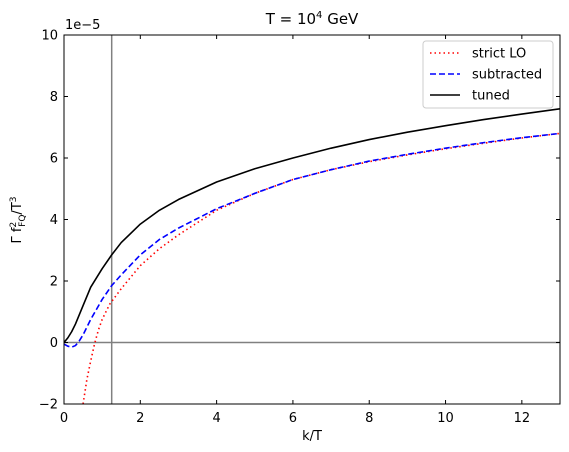  What do you see at coordinates (18, 219) in the screenshot?
I see `y-axis-title: Γ f2FQ/T3` at bounding box center [18, 219].